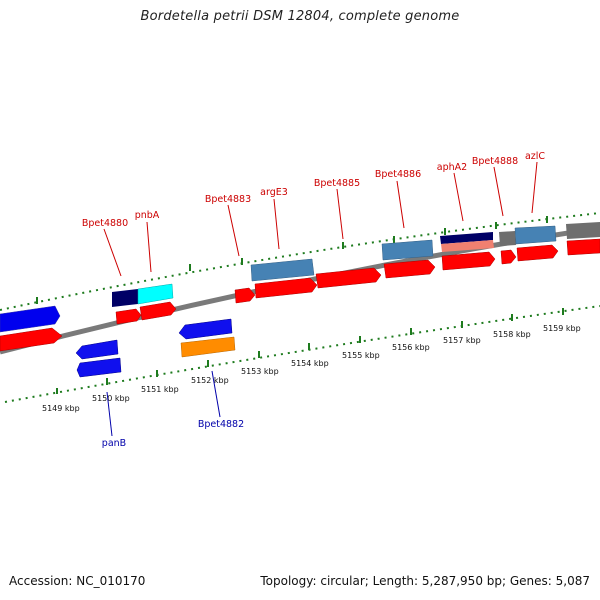 This screenshot has height=600, width=600. I want to click on gene-label: Bpet4888, so click(495, 161).